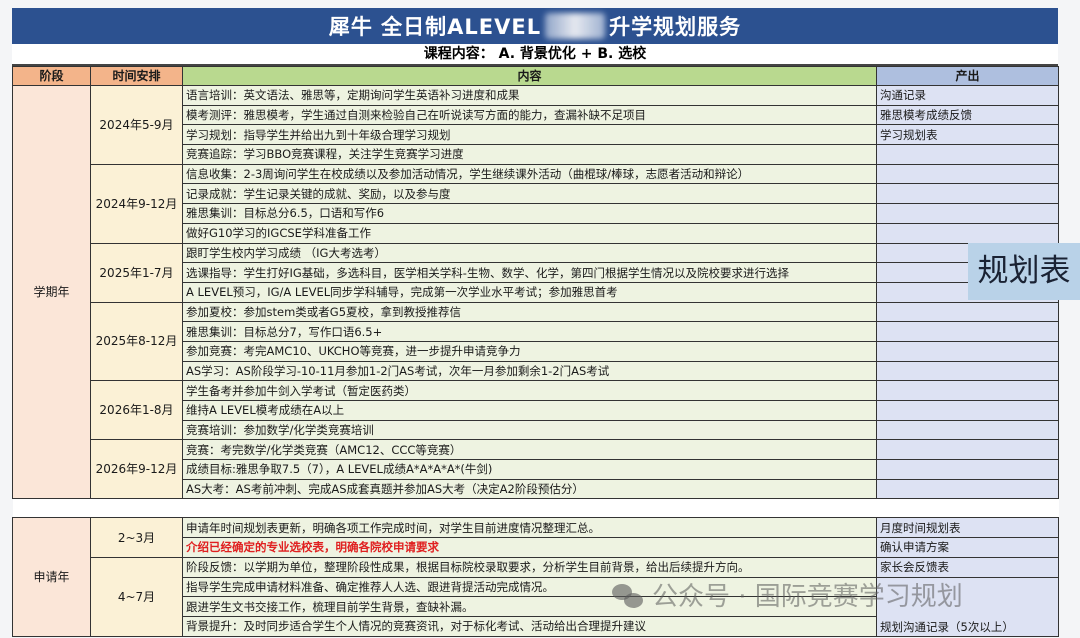  I want to click on output-cell: 确认申请方案, so click(967, 547).